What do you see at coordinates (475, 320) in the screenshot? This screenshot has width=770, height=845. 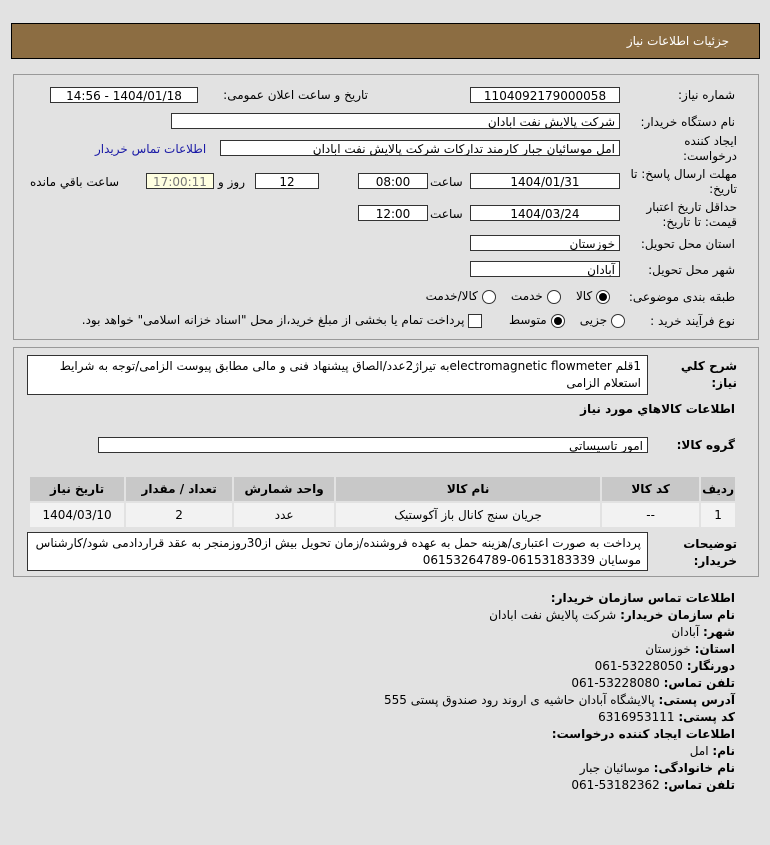 I see `checkbox-icon` at bounding box center [475, 320].